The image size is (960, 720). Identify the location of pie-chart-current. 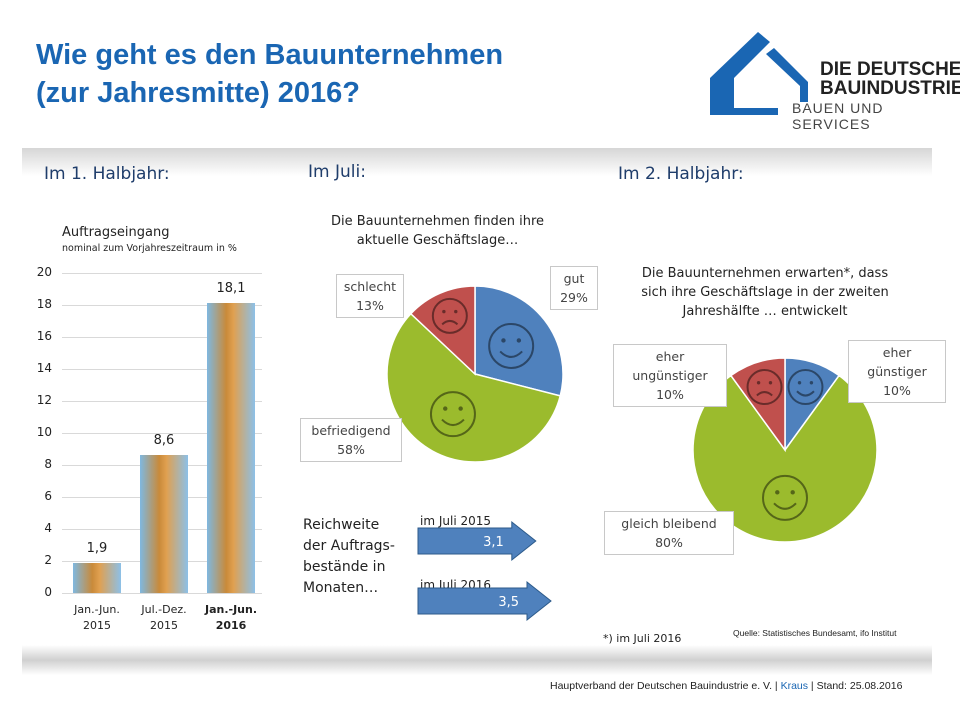
(475, 374).